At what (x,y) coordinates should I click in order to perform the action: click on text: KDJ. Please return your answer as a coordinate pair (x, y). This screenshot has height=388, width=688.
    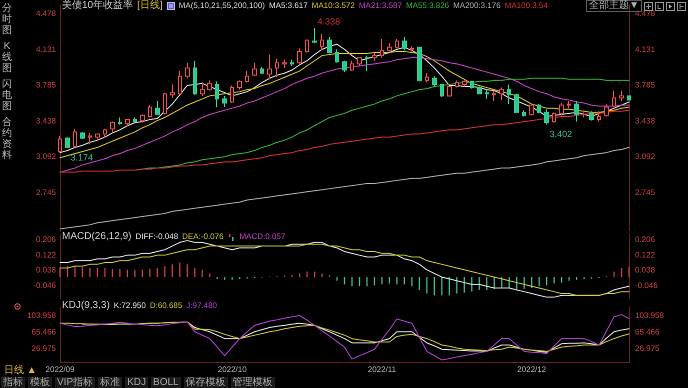
    Looking at the image, I should click on (136, 382).